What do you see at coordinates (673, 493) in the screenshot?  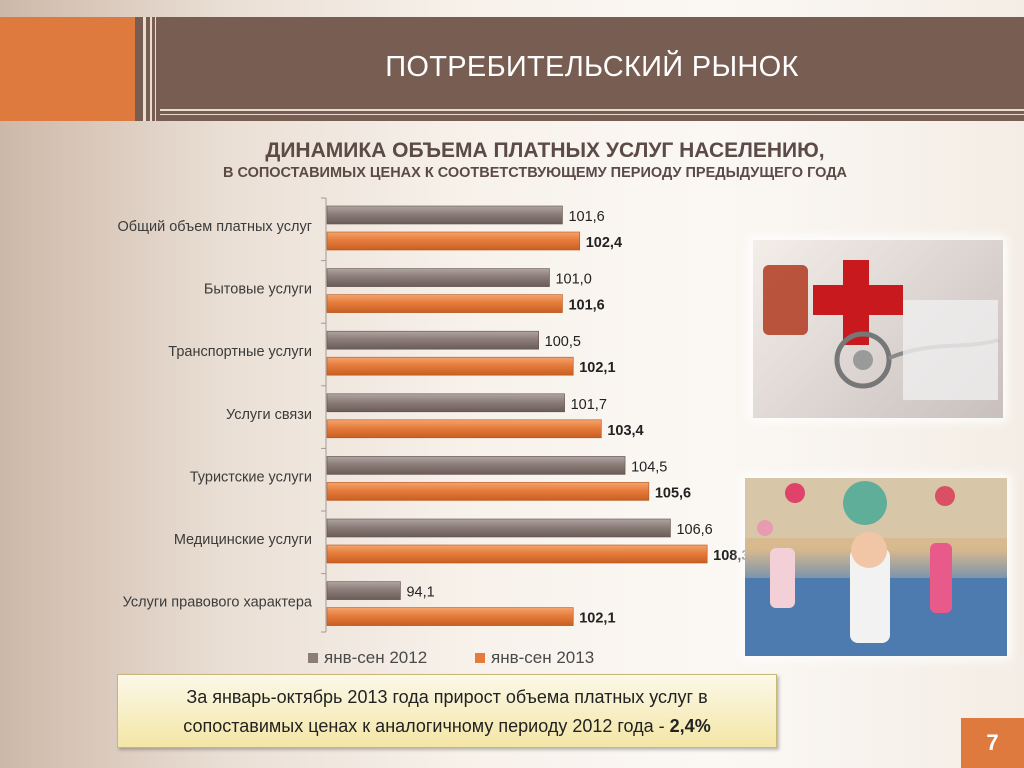 I see `data-label-2013: 105,6` at bounding box center [673, 493].